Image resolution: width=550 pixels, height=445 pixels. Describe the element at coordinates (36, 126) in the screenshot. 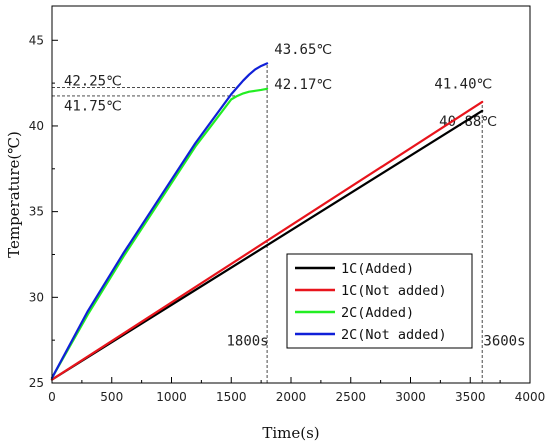

I see `y-tick-label: 40` at that location.